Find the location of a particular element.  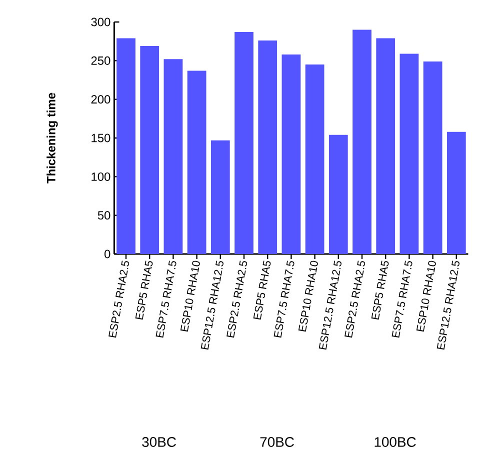

y-tick-label: 100 is located at coordinates (101, 176).